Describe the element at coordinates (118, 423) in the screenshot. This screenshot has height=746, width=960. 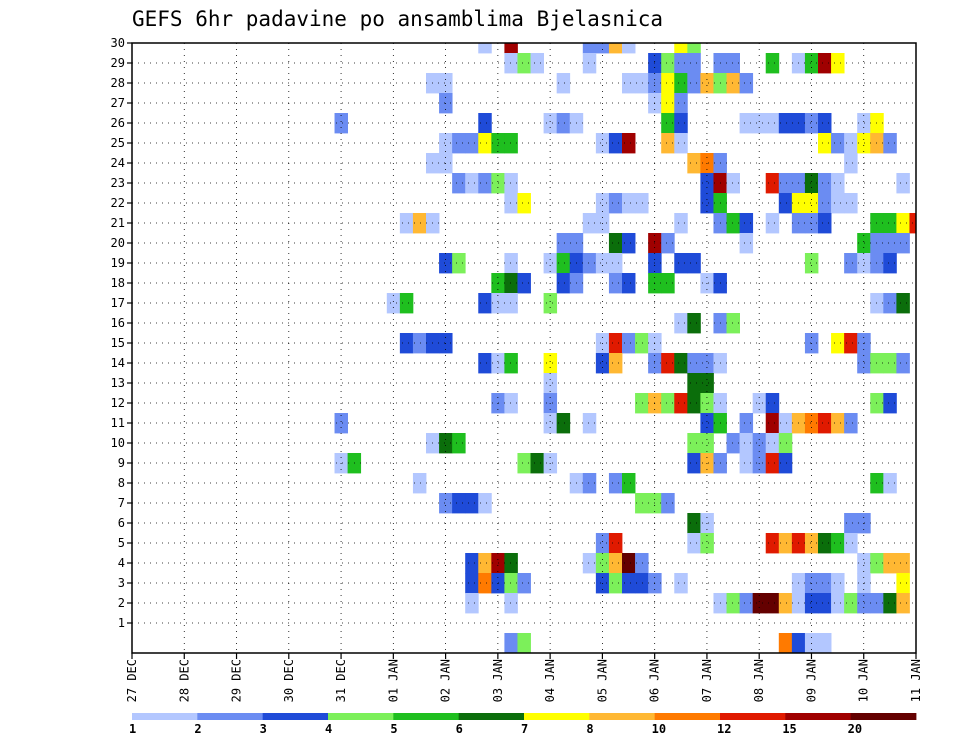
I see `y-tick-label: 11` at that location.